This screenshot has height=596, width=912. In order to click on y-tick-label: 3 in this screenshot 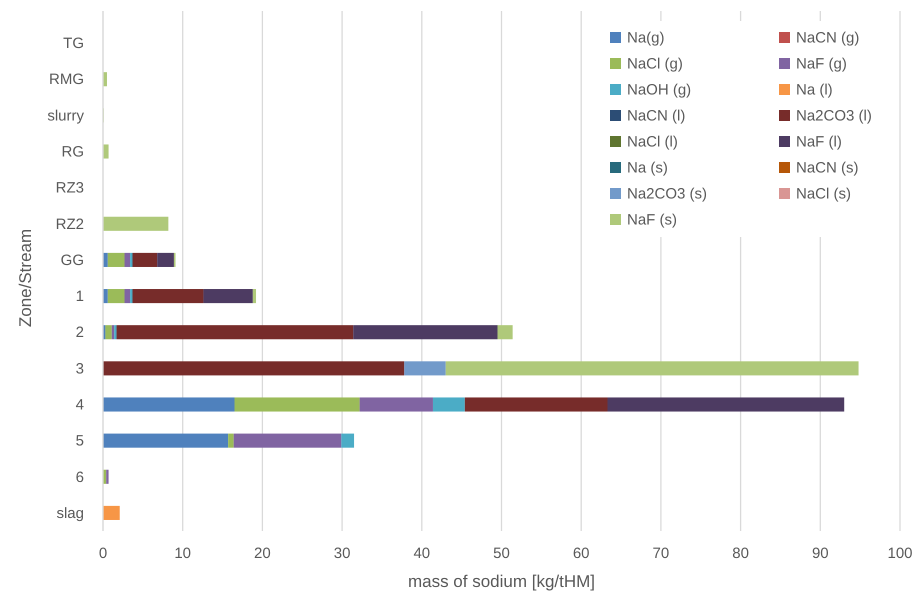, I will do `click(80, 369)`.